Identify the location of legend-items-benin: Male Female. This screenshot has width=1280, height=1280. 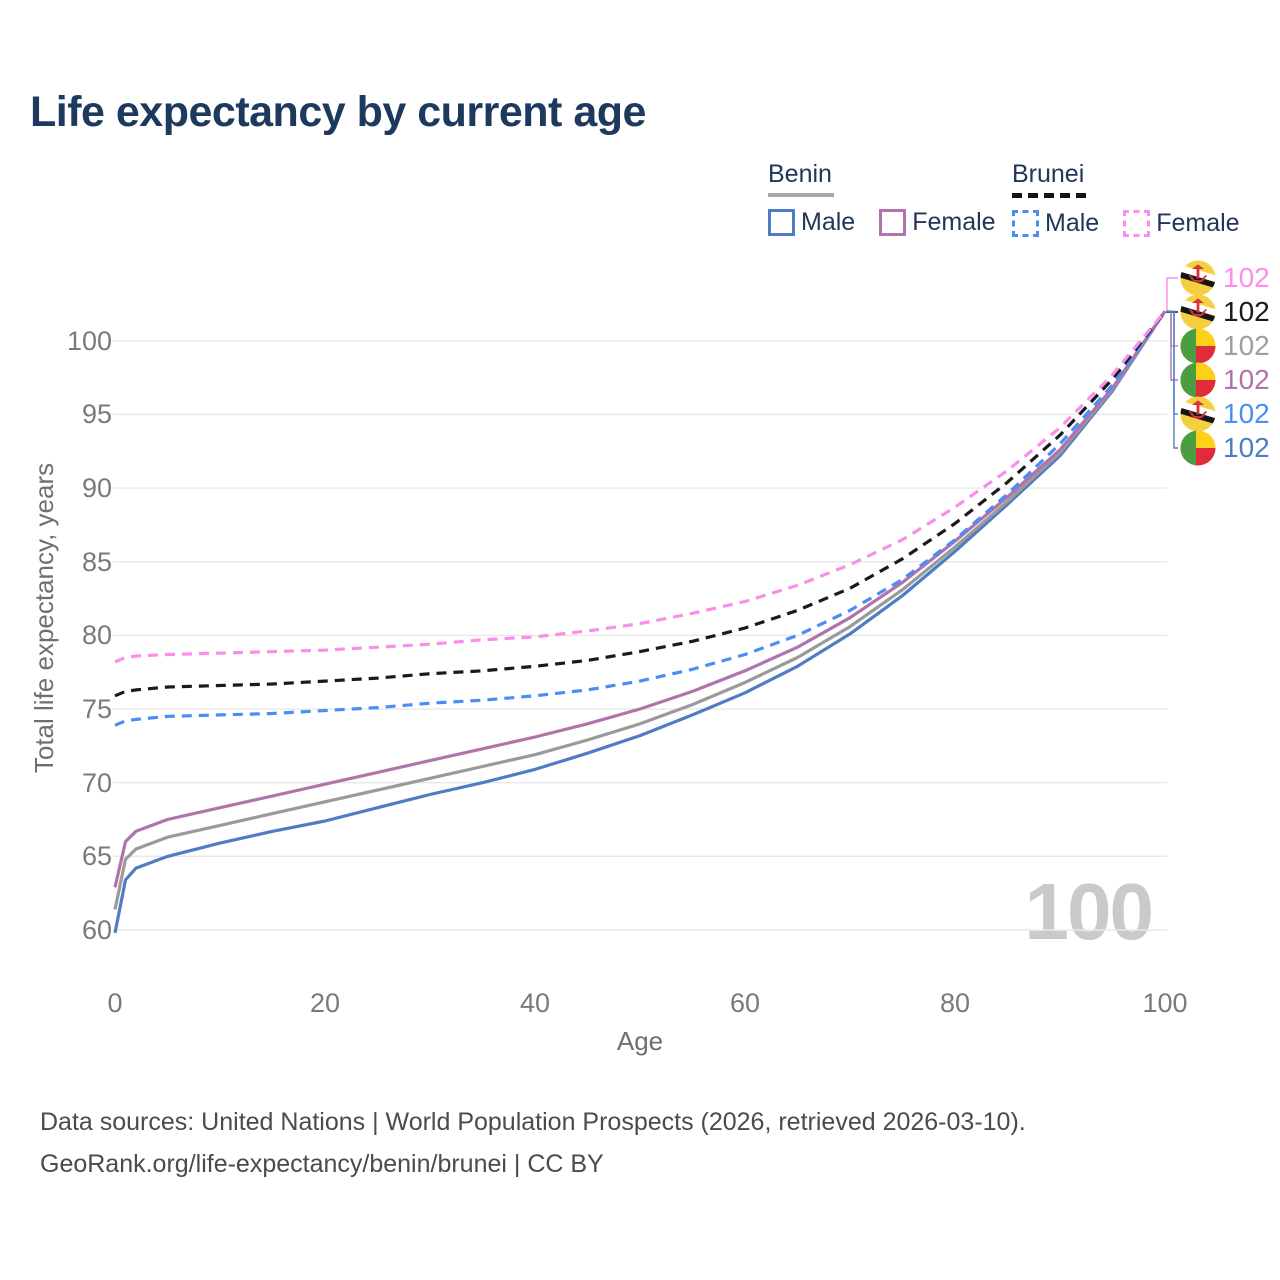
(882, 222).